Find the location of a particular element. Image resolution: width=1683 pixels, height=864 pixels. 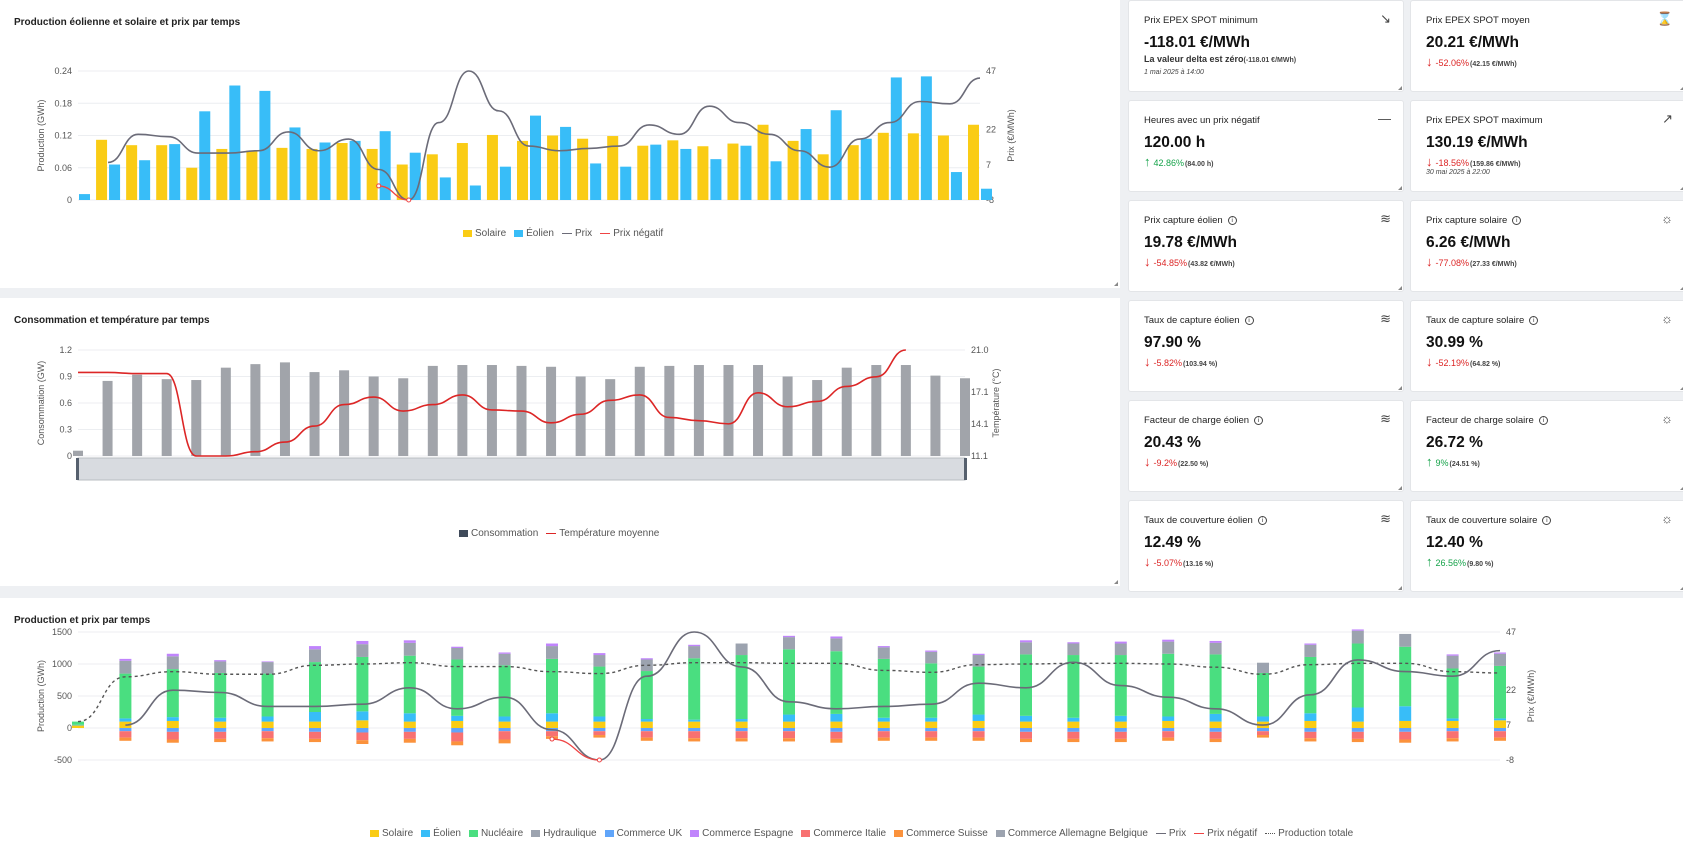

legend-label: Température moyenne is located at coordinates (609, 533).